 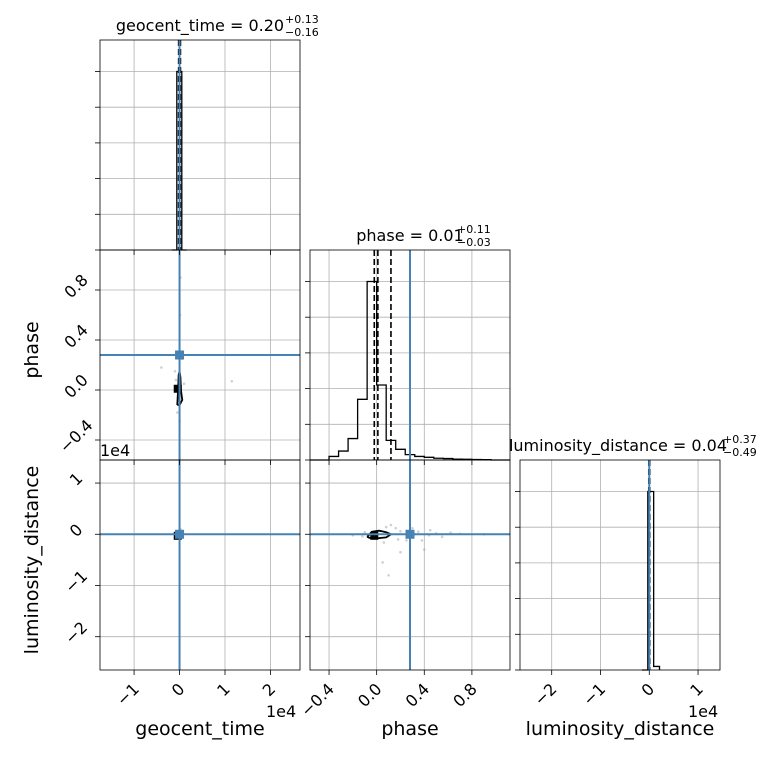 I want to click on xticklabel-geocent_time-0: −1, so click(x=128, y=694).